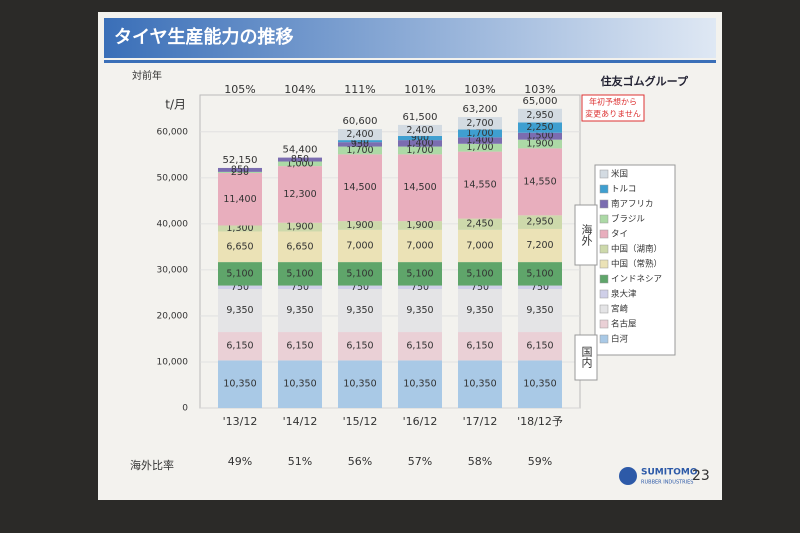 The height and width of the screenshot is (533, 800). What do you see at coordinates (419, 89) in the screenshot?
I see `yoy-value: 101%` at bounding box center [419, 89].